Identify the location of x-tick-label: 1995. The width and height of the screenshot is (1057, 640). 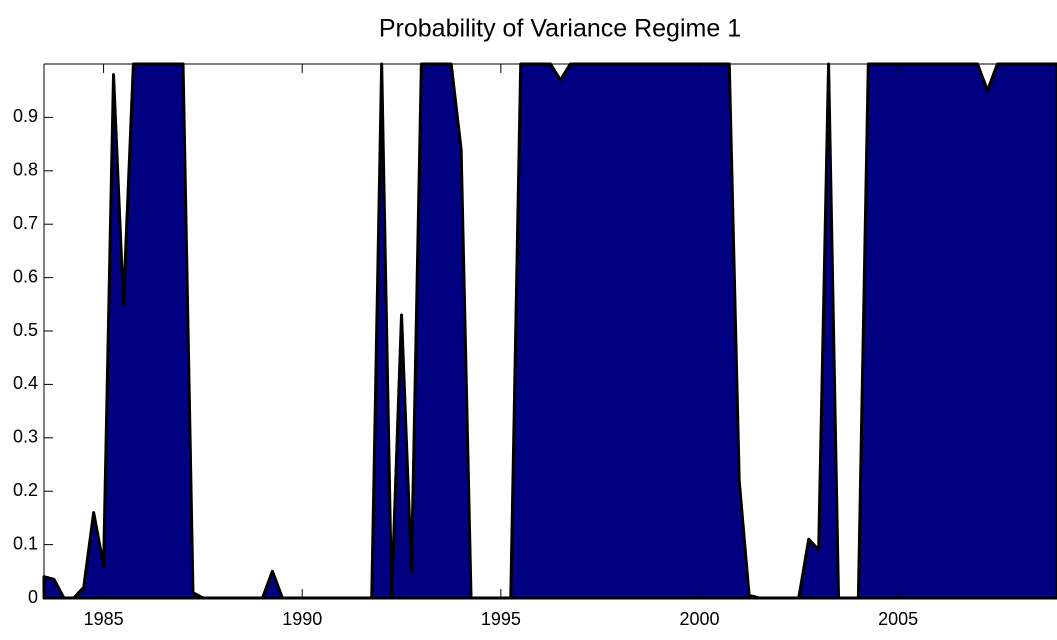
(501, 619).